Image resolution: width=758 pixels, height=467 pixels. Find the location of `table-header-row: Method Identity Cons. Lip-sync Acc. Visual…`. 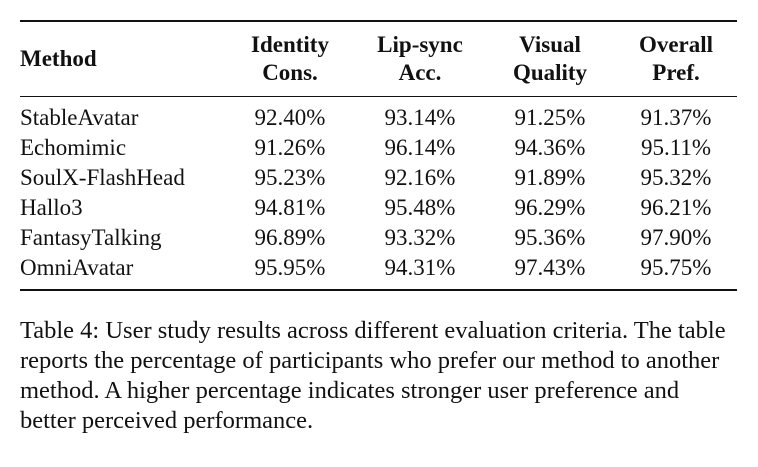

table-header-row: Method Identity Cons. Lip-sync Acc. Visual… is located at coordinates (378, 59).